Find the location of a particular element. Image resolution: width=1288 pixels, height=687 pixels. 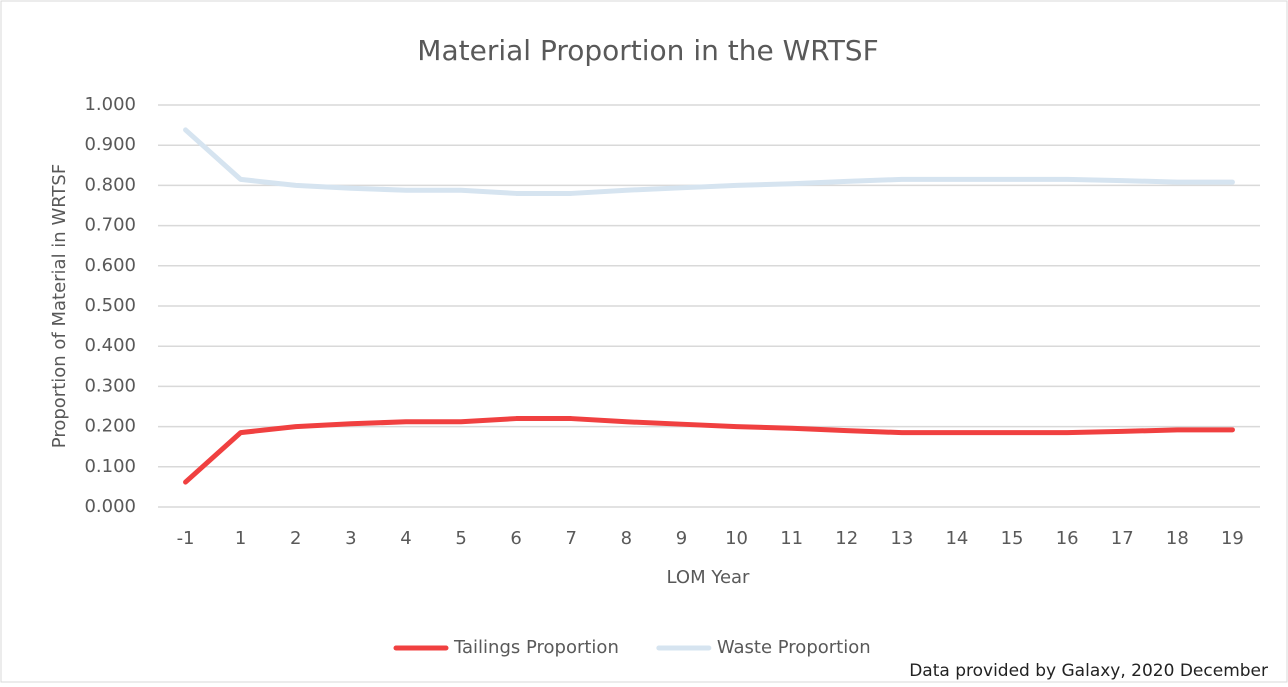

x-tick-label: 19 is located at coordinates (1232, 538).